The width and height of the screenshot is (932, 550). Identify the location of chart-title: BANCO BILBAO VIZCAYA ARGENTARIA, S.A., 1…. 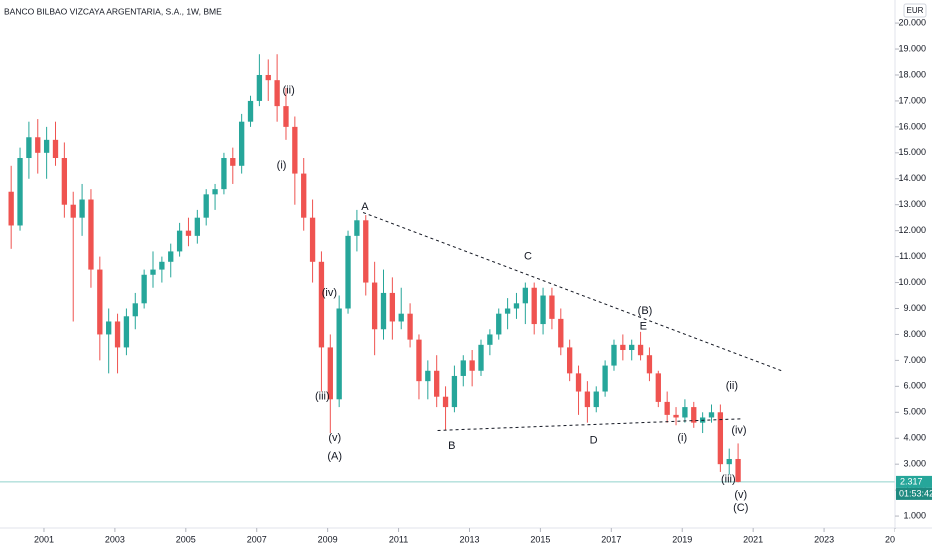
(113, 11).